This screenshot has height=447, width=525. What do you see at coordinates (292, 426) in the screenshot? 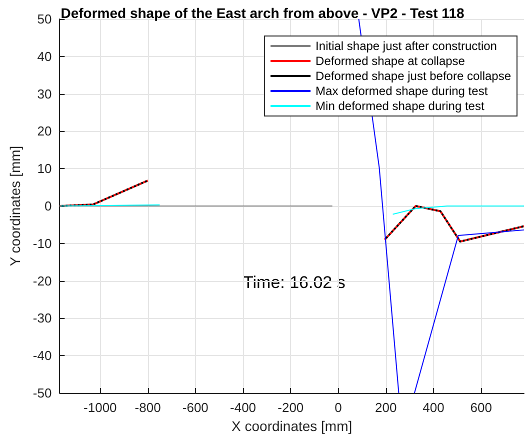
I see `x-axis-title: X coordinates [mm]` at bounding box center [292, 426].